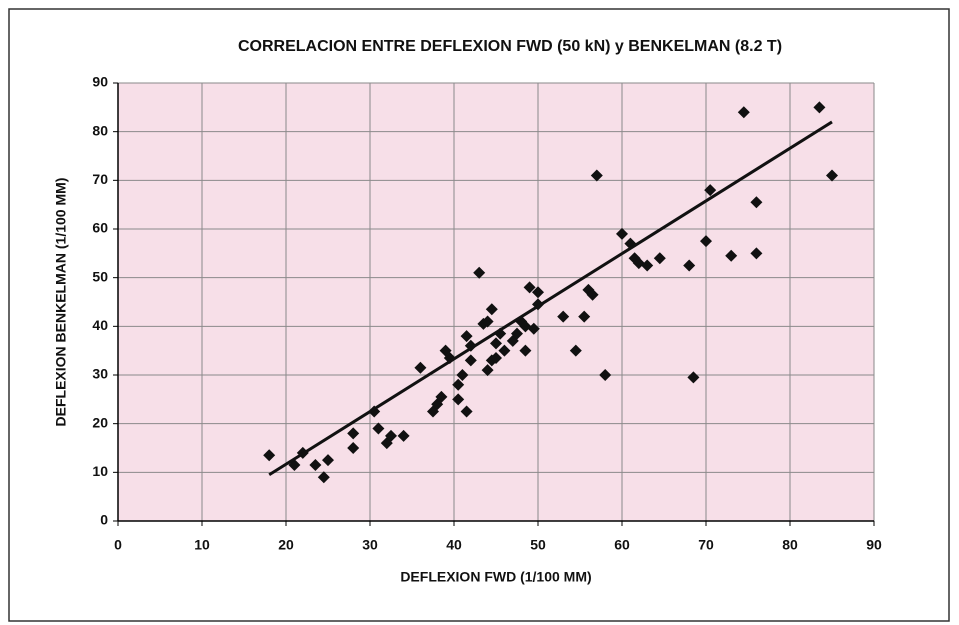  Describe the element at coordinates (61, 302) in the screenshot. I see `y-axis-label: DEFLEXION BENKELMAN (1/100 MM)` at that location.